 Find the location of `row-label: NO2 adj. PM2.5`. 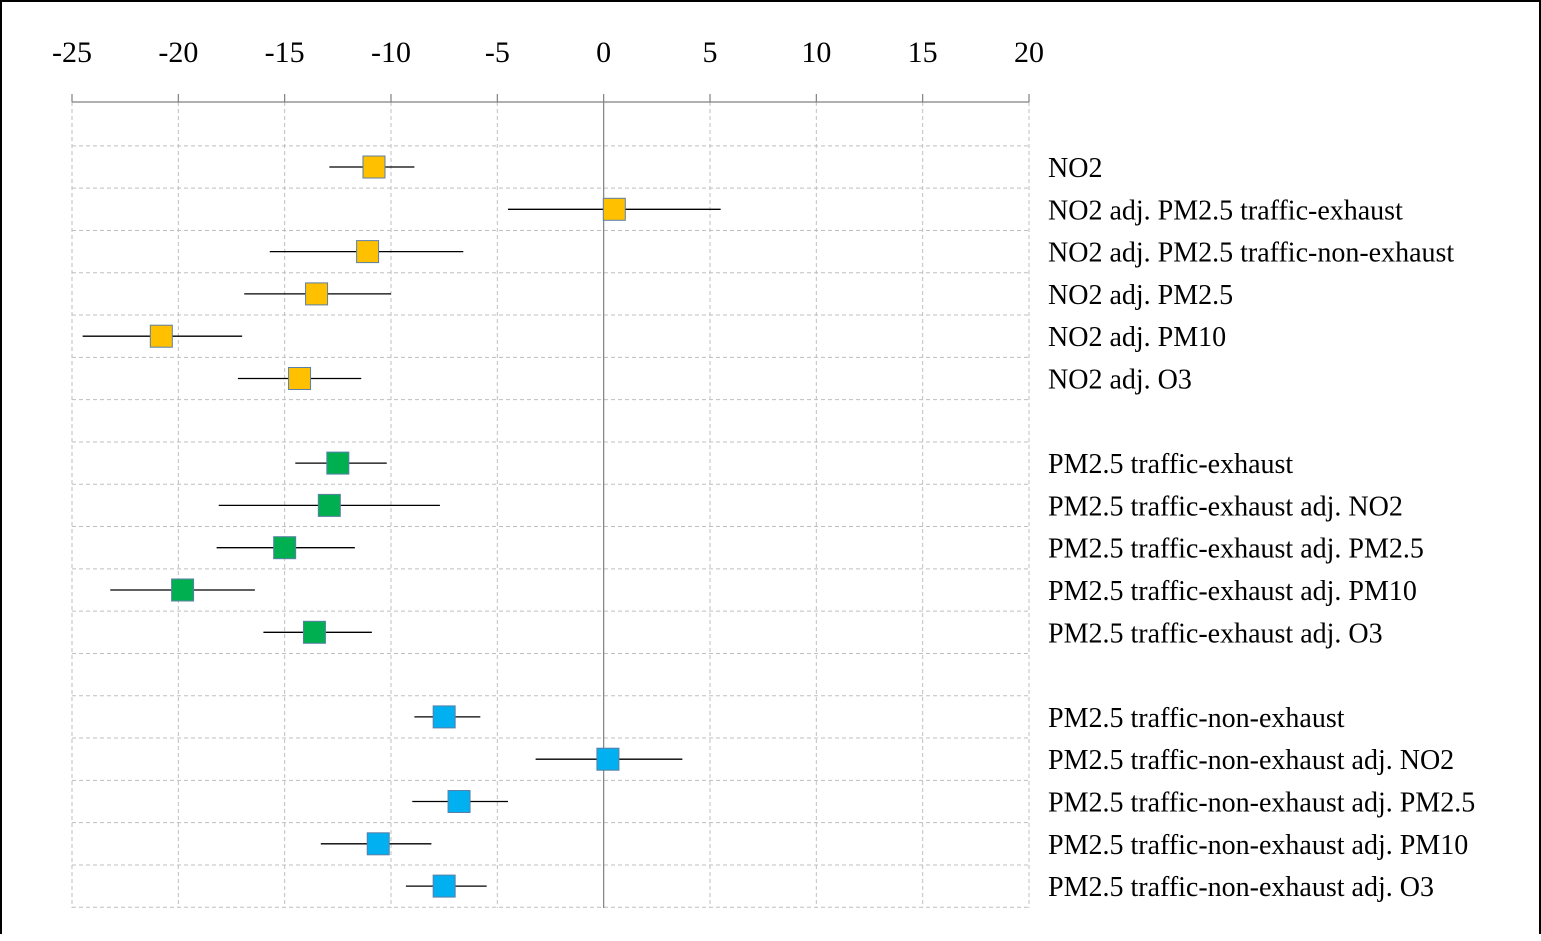

row-label: NO2 adj. PM2.5 is located at coordinates (1140, 295).